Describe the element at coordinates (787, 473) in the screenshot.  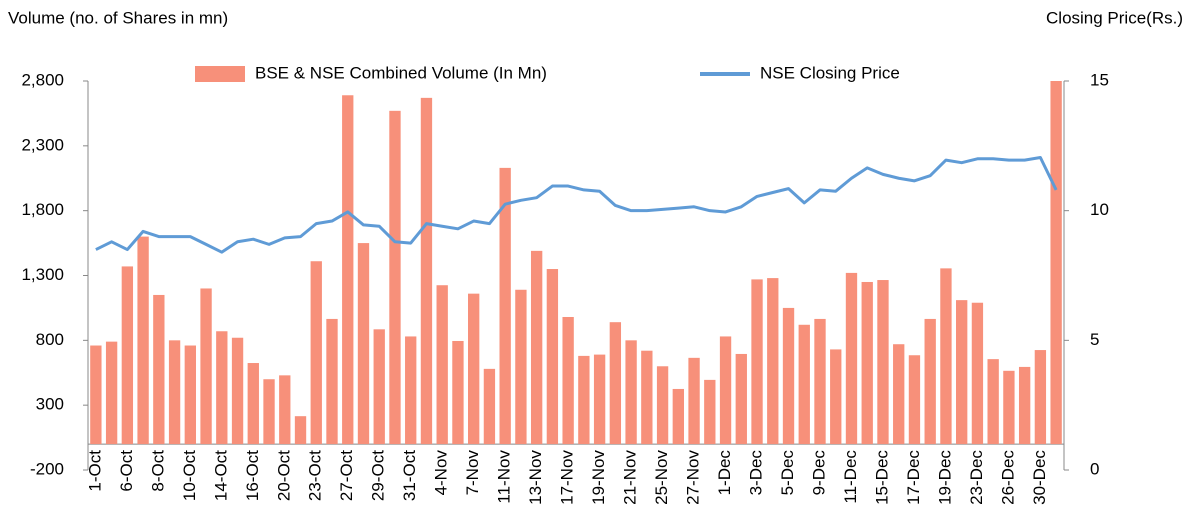
I see `x-tick-label: 5-Dec` at that location.